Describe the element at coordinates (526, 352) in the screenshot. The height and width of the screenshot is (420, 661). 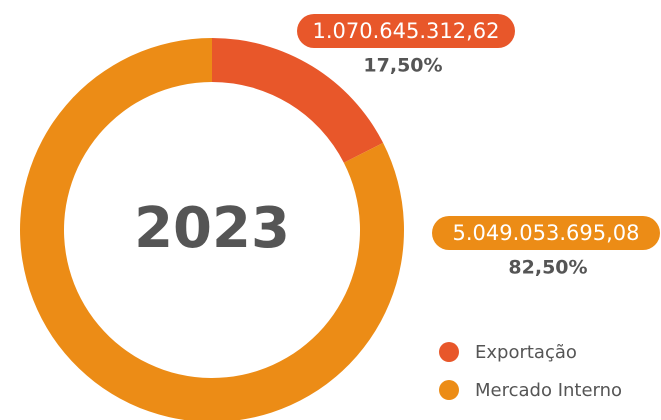
I see `legend-label: Exportação` at that location.